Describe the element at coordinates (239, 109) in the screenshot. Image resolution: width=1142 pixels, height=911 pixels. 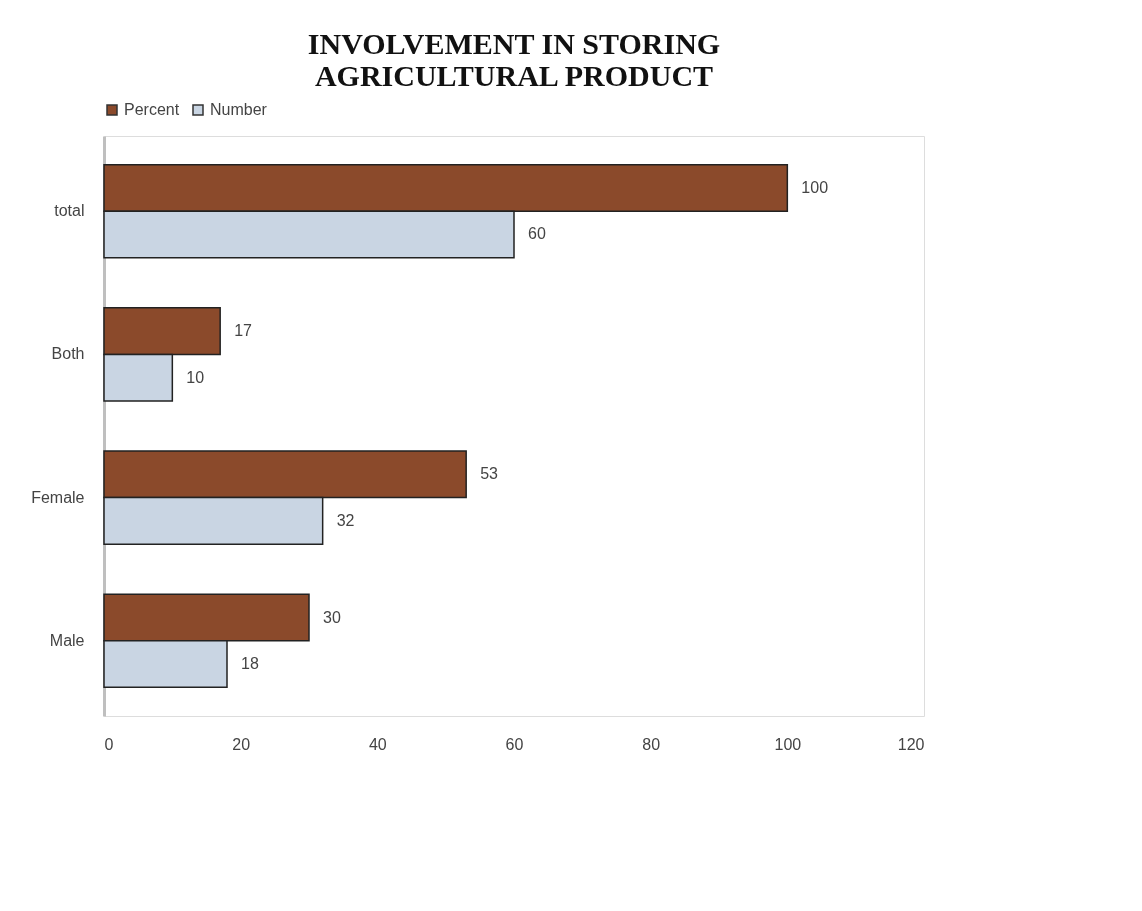
I see `legend-label: Number` at that location.